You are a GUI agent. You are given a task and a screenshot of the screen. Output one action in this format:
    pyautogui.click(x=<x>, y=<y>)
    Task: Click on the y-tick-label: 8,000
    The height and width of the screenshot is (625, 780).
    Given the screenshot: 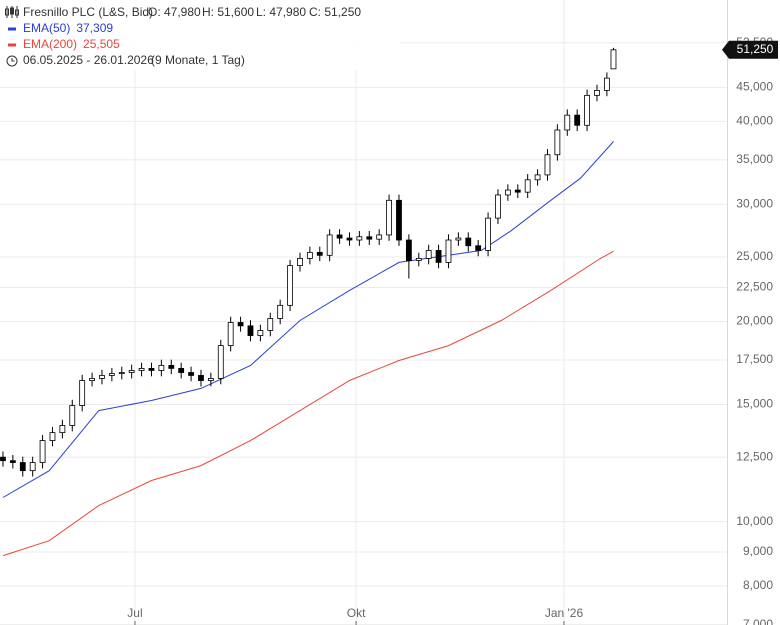 What is the action you would take?
    pyautogui.click(x=758, y=585)
    